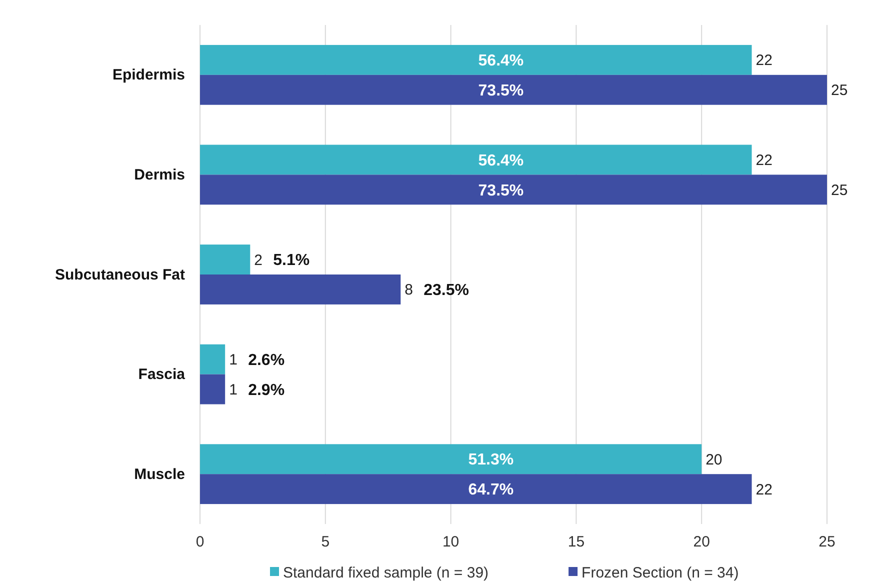  What do you see at coordinates (266, 360) in the screenshot?
I see `annotation: 2.6%` at bounding box center [266, 360].